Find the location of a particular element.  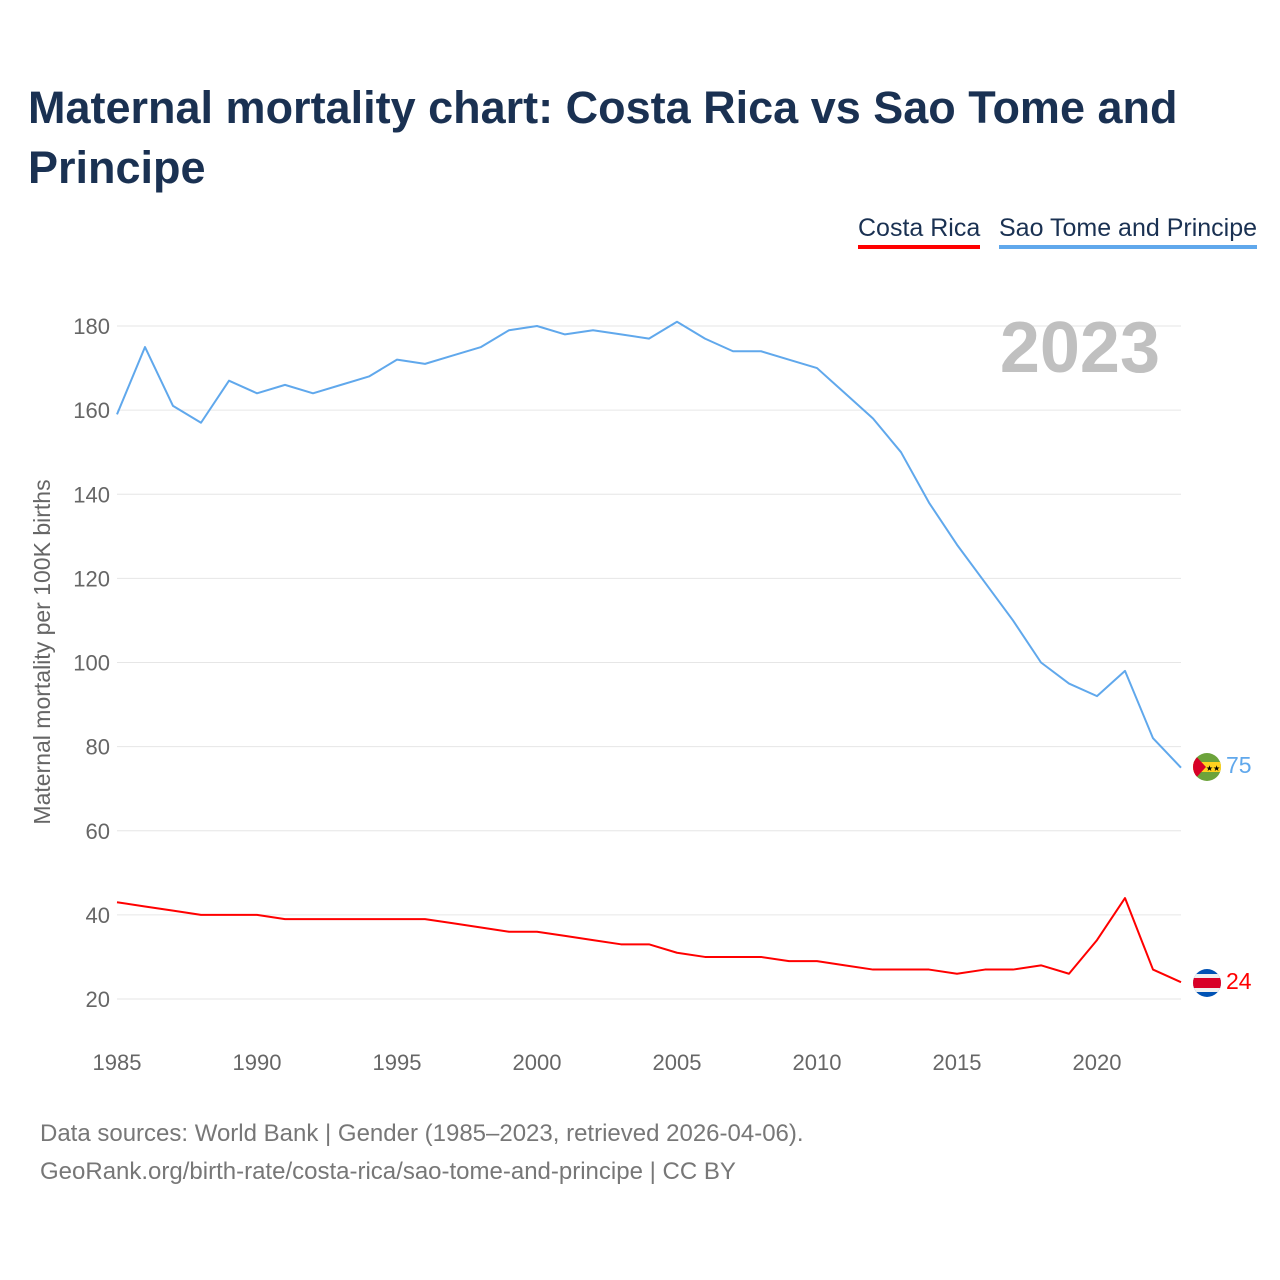

y-tick-label: 40 is located at coordinates (98, 915).